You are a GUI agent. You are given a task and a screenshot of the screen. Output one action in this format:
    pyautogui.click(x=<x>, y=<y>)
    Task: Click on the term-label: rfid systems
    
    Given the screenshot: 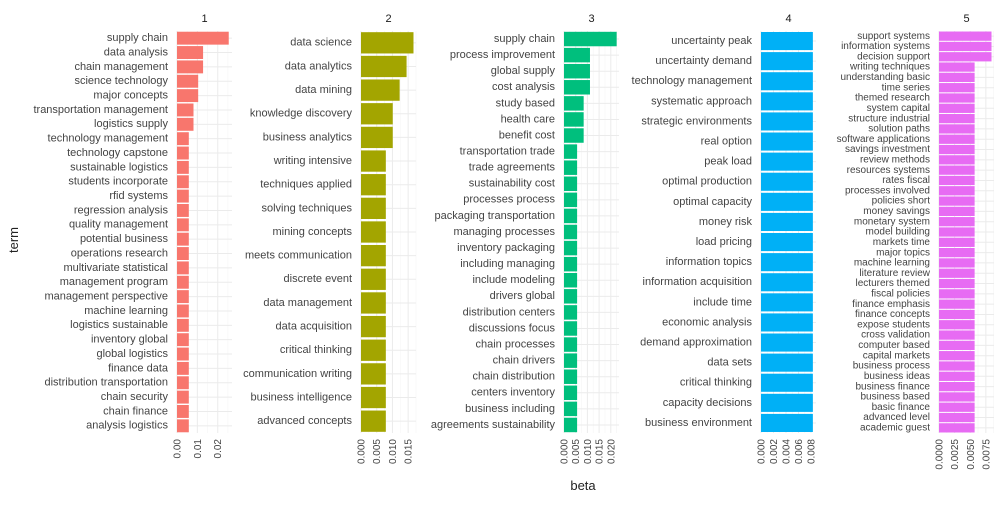 What is the action you would take?
    pyautogui.click(x=138, y=196)
    